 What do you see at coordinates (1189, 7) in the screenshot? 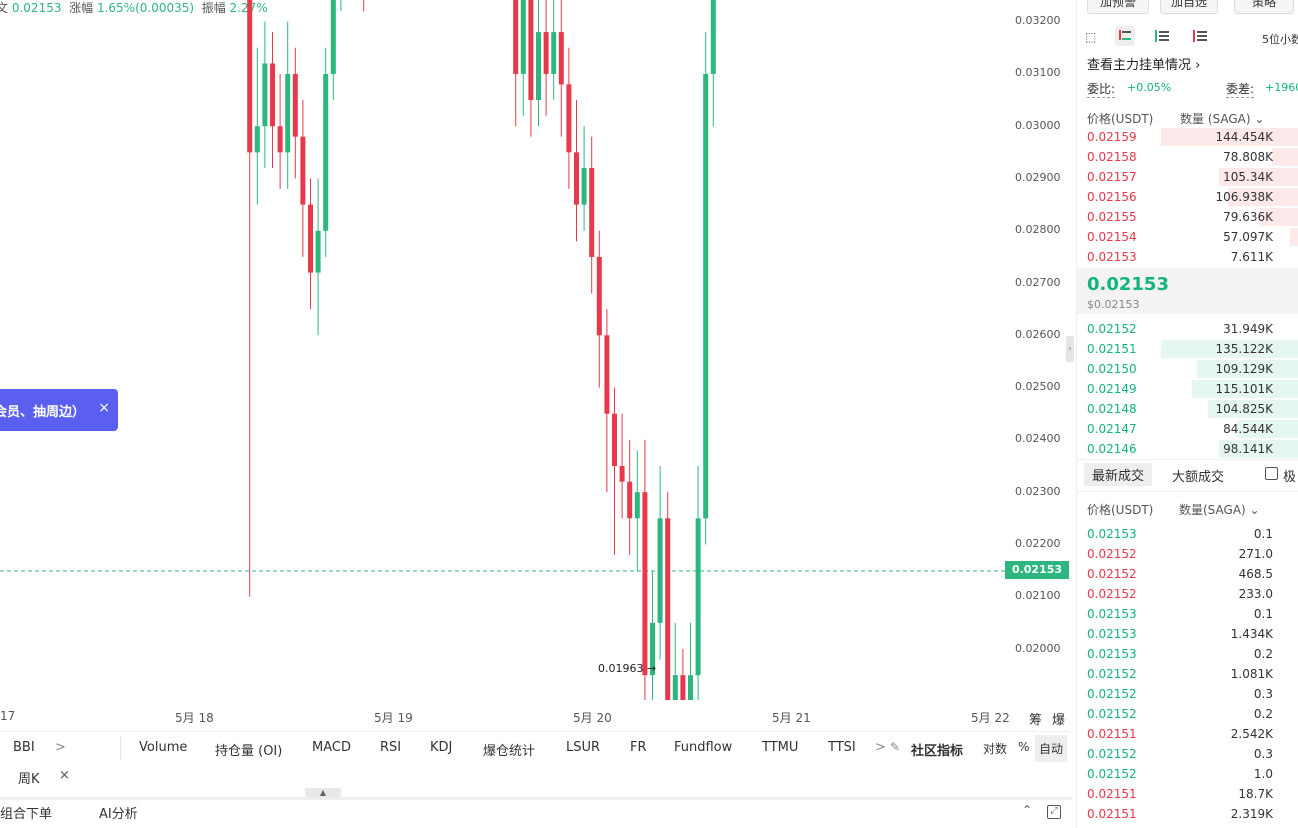
I see `add-watchlist-button: 加自选` at bounding box center [1189, 7].